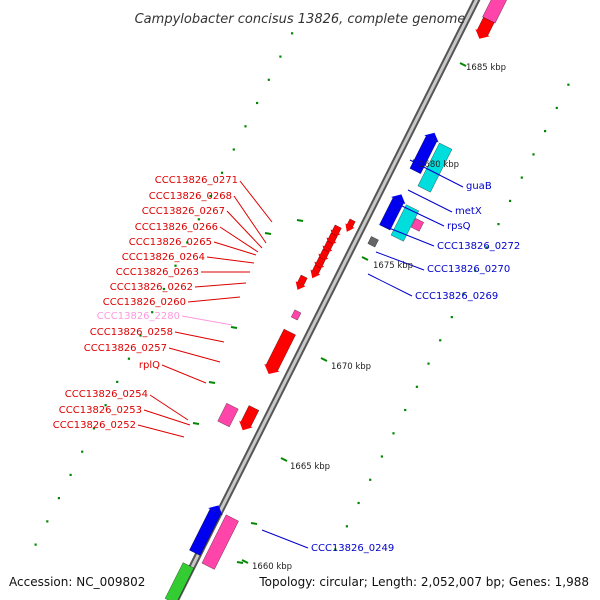 This screenshot has width=600, height=600. Describe the element at coordinates (352, 548) in the screenshot. I see `gene-label: CCC13826_0249` at that location.